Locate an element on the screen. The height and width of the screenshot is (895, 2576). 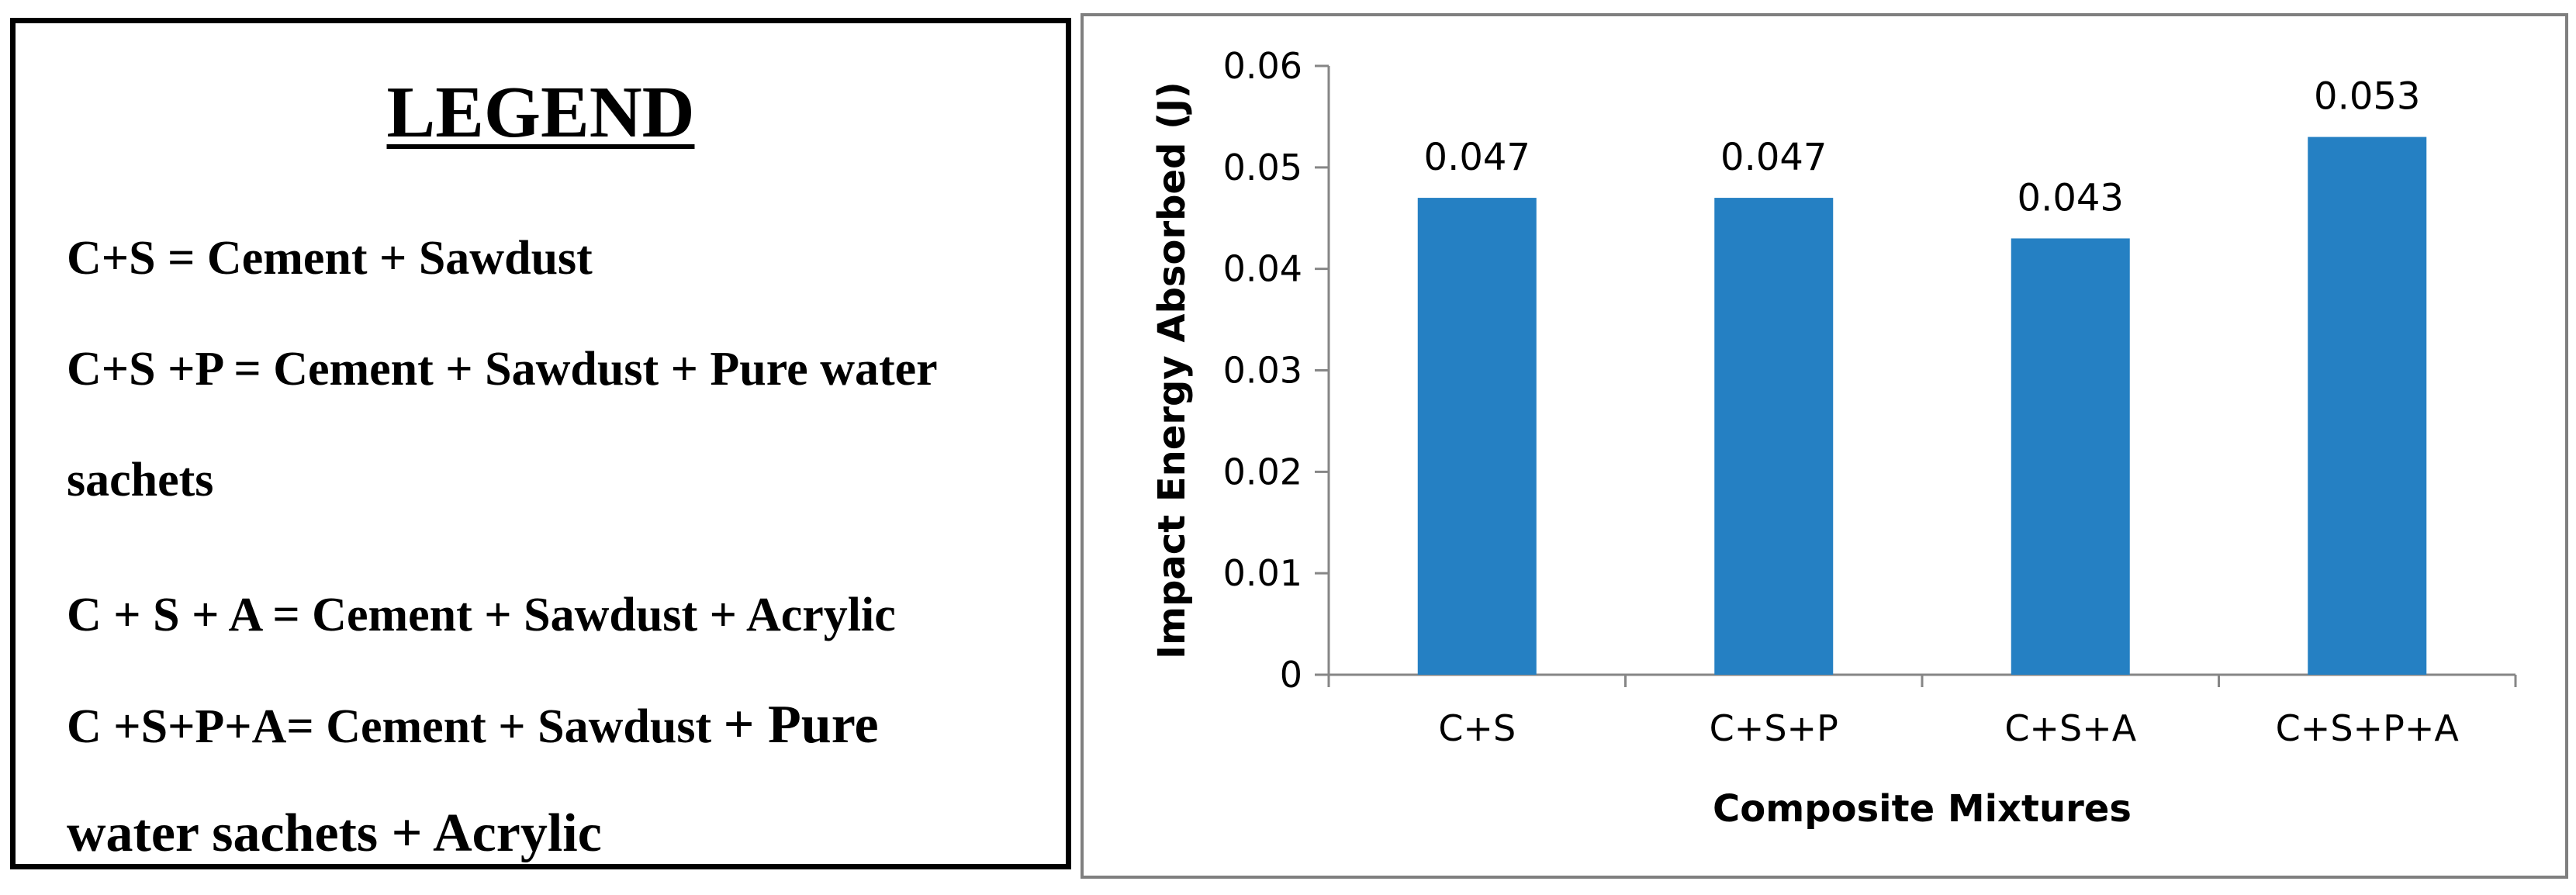
y-axis-ticks: 0 0.01 0.02 0.03 0.04 0.05 0.06 is located at coordinates (1276, 371).